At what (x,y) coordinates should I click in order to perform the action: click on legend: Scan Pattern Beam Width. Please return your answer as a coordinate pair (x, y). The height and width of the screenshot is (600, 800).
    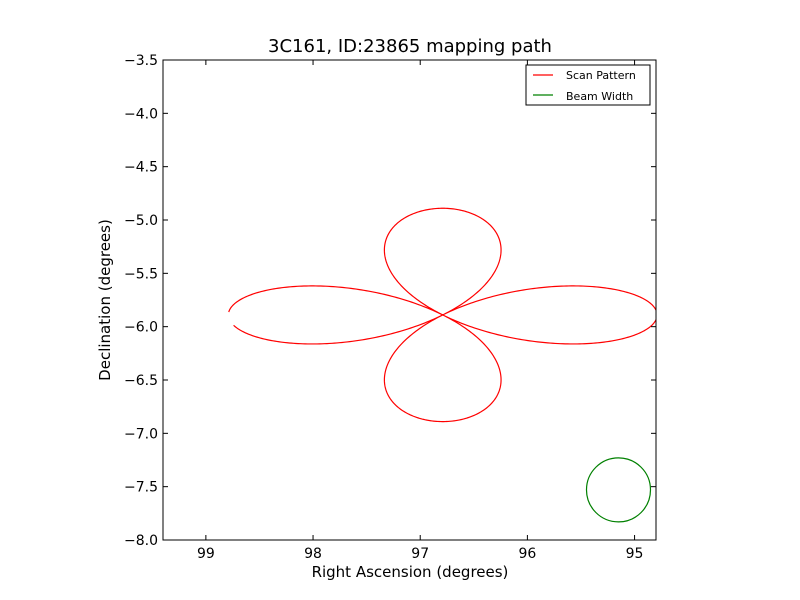
    Looking at the image, I should click on (588, 85).